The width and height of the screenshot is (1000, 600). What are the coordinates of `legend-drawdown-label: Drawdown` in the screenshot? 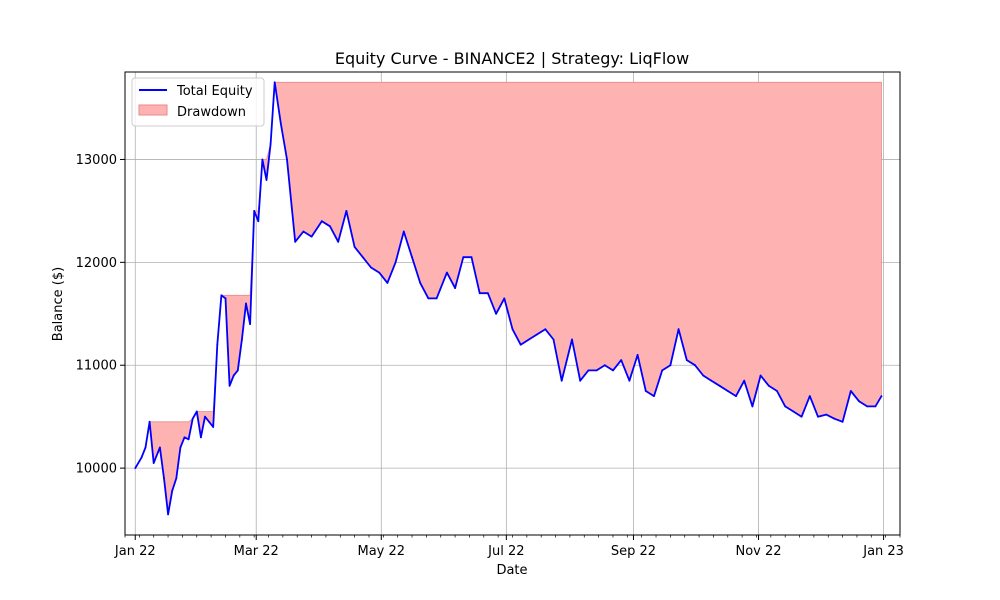 It's located at (211, 112).